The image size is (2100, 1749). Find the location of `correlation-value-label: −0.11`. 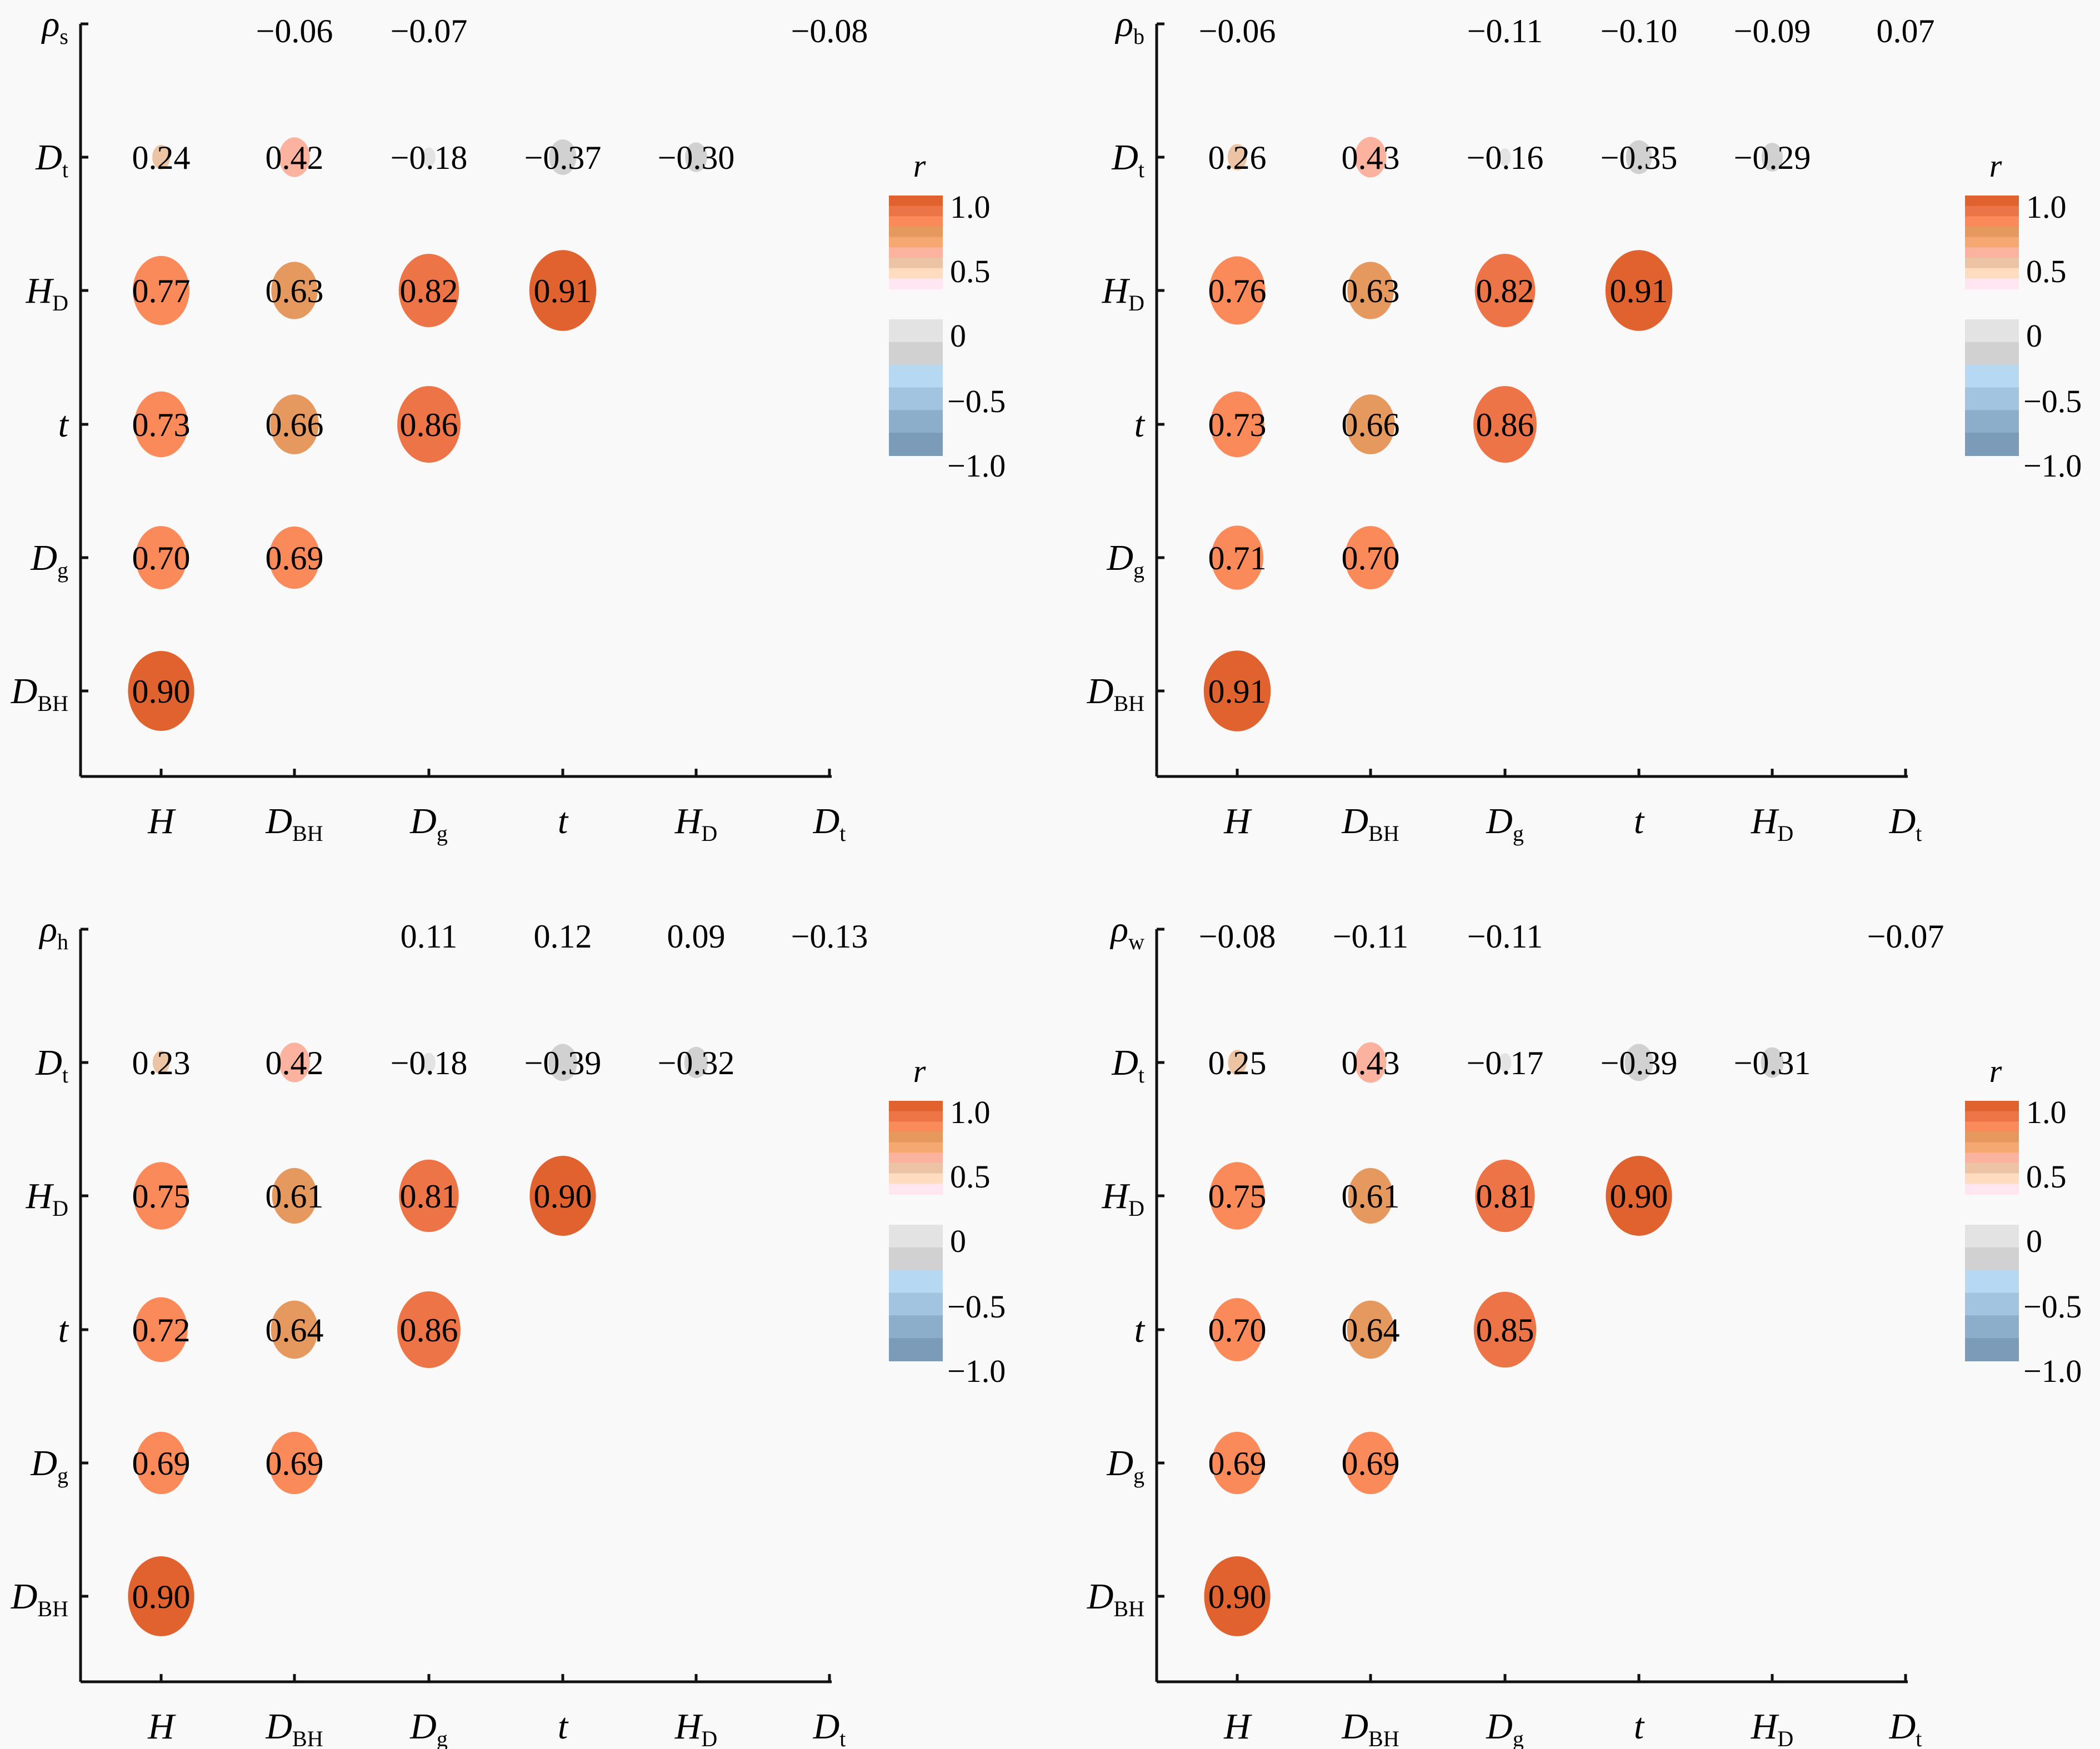

correlation-value-label: −0.11 is located at coordinates (1371, 936).